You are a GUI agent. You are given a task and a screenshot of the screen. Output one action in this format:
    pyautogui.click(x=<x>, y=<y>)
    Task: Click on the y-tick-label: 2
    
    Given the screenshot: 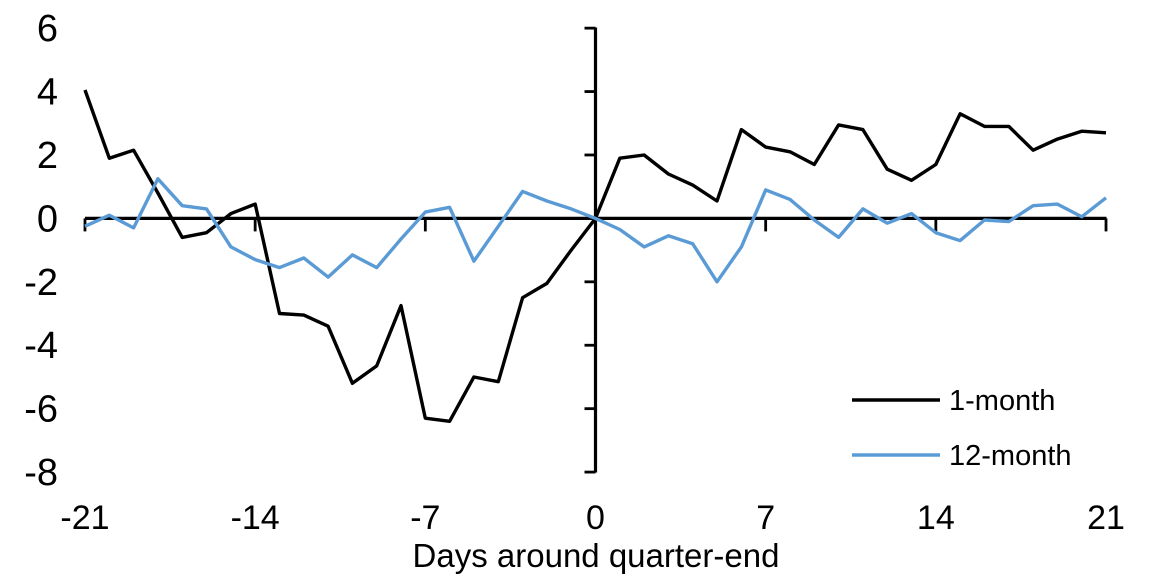 What is the action you would take?
    pyautogui.click(x=47, y=156)
    